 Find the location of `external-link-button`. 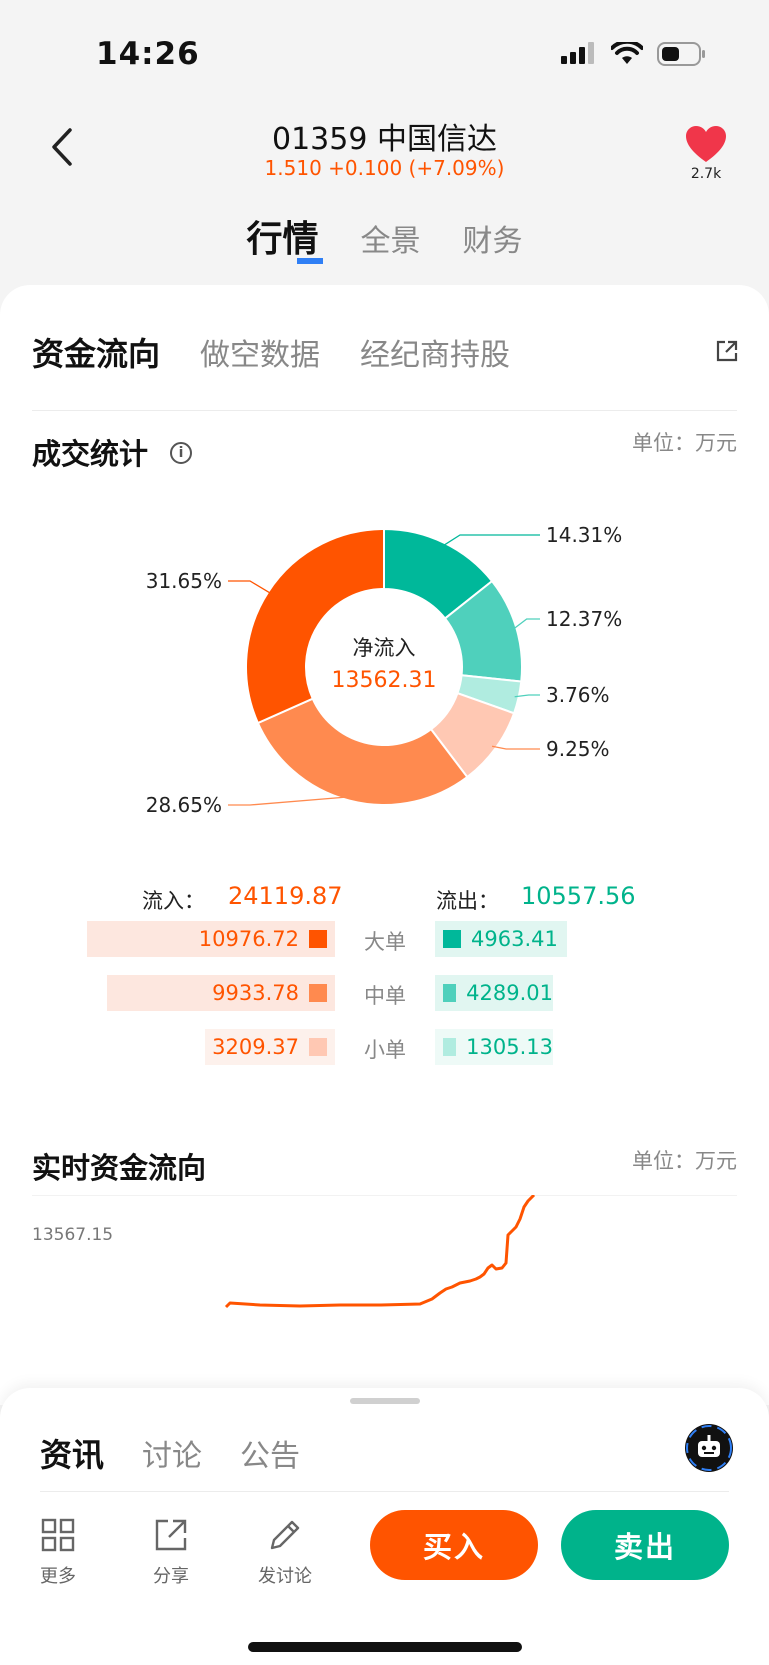

external-link-button is located at coordinates (727, 351).